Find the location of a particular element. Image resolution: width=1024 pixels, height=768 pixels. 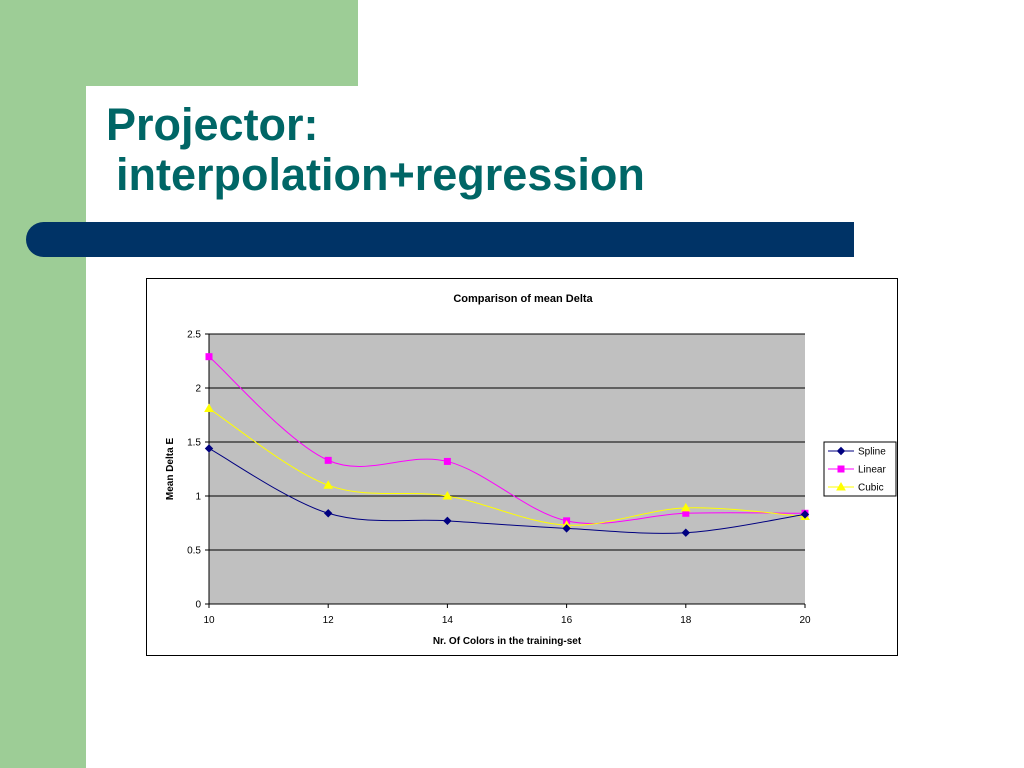

y-tick-label: 0.5 is located at coordinates (194, 551).